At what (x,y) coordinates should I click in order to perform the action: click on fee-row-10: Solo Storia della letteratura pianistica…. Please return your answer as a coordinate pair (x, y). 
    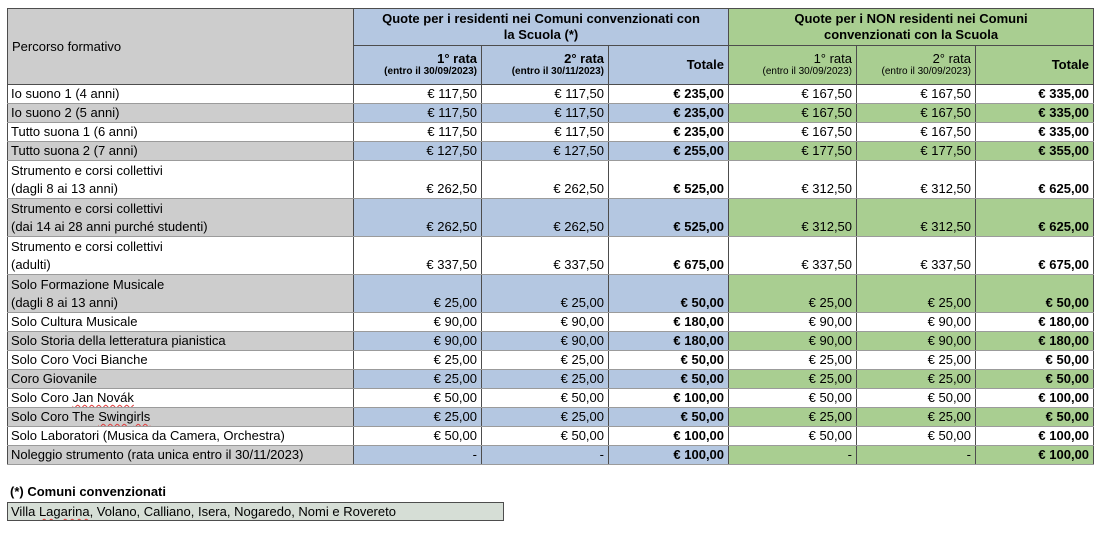
    Looking at the image, I should click on (551, 341).